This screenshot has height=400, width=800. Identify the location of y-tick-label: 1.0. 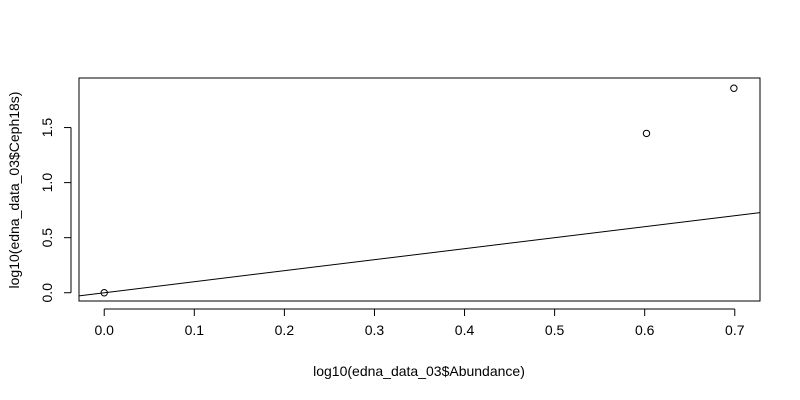
(47, 183).